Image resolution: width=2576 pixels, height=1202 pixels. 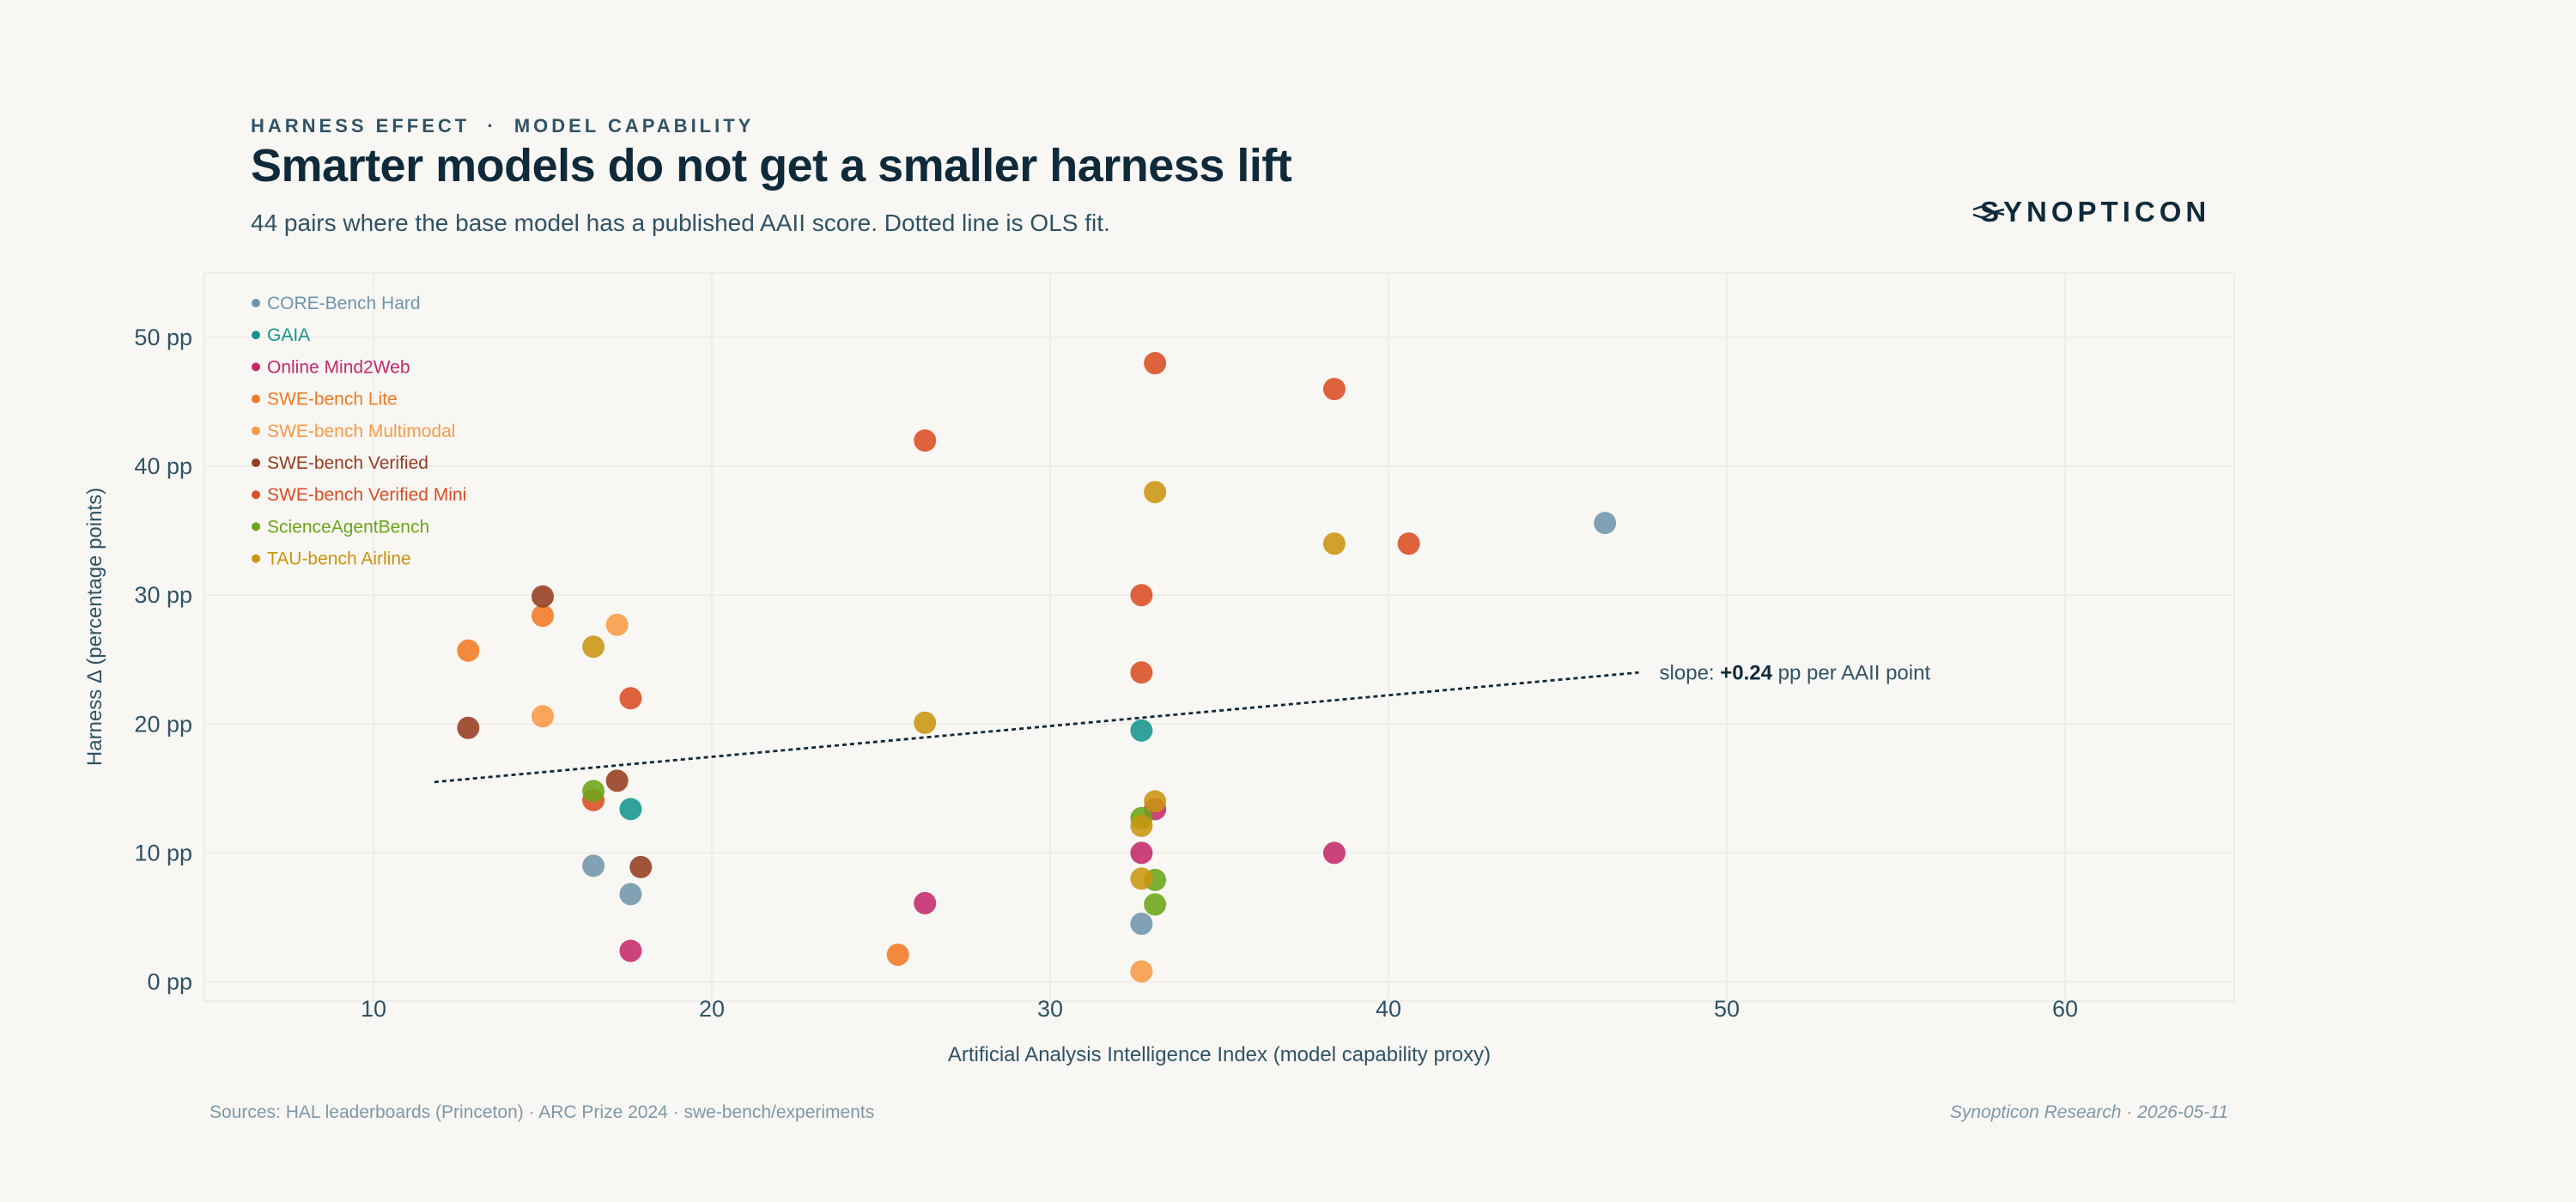 What do you see at coordinates (163, 724) in the screenshot?
I see `y-tick-label: 20 pp` at bounding box center [163, 724].